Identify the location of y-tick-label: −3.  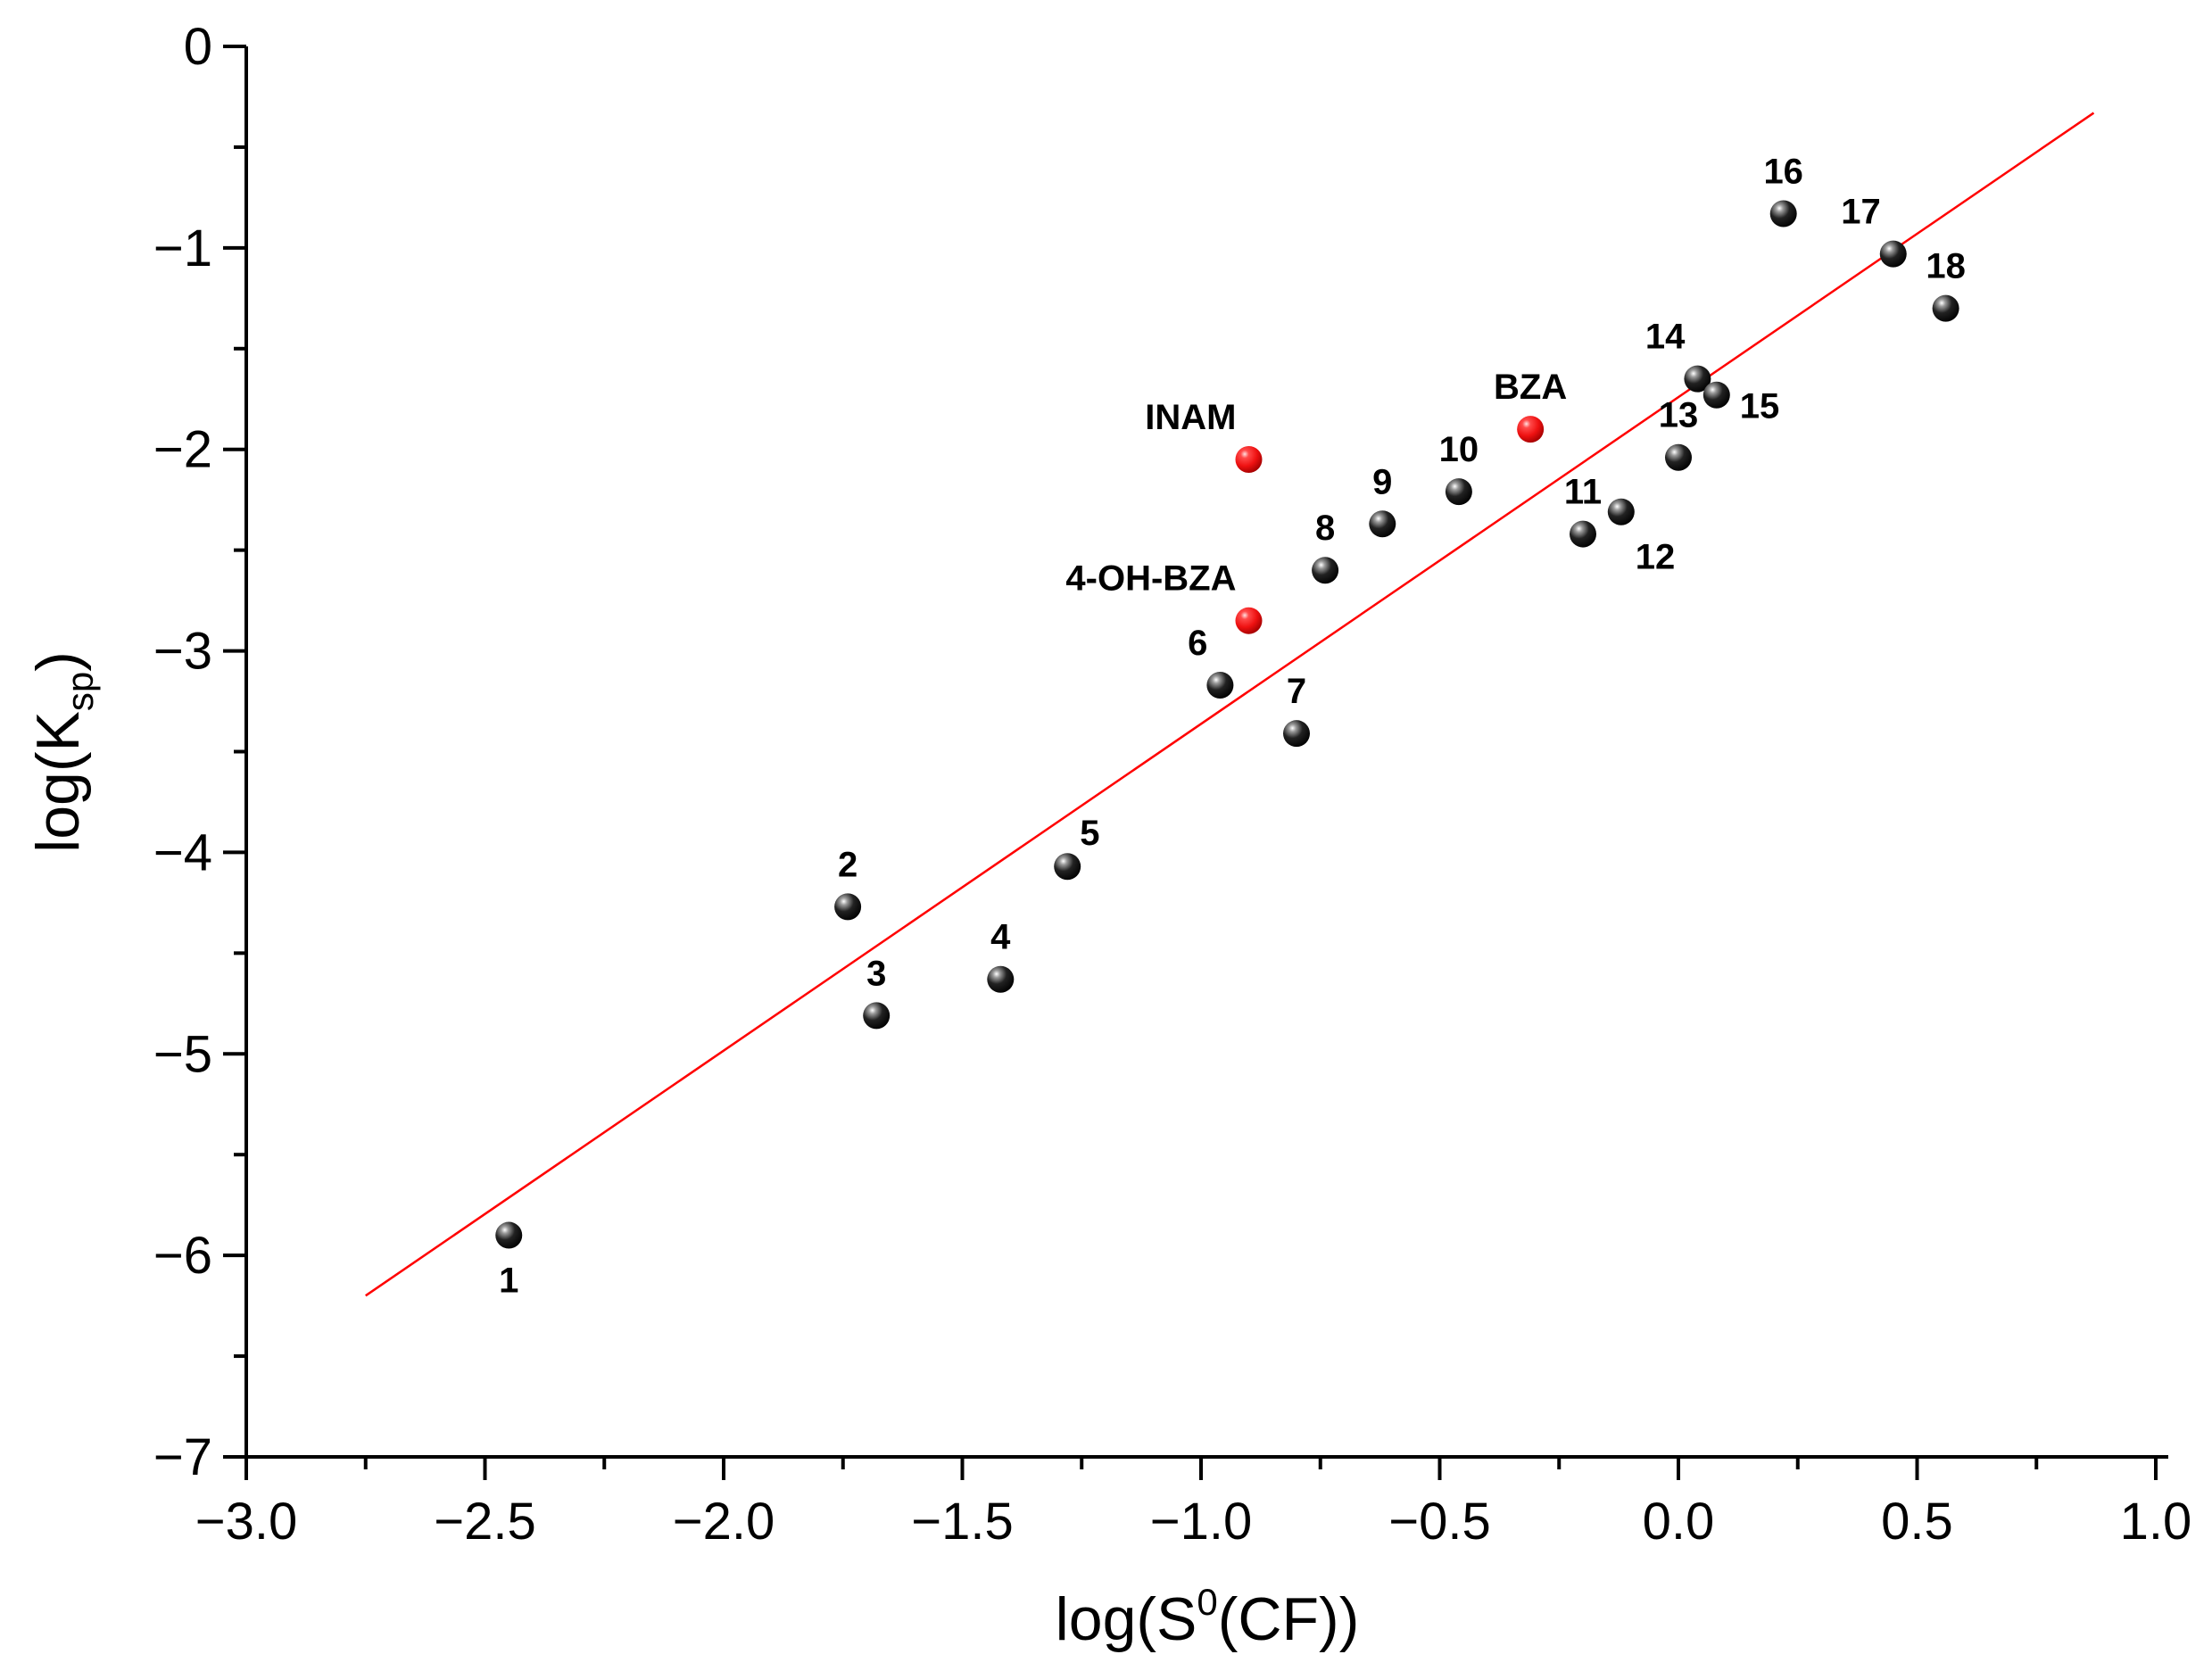
(182, 652).